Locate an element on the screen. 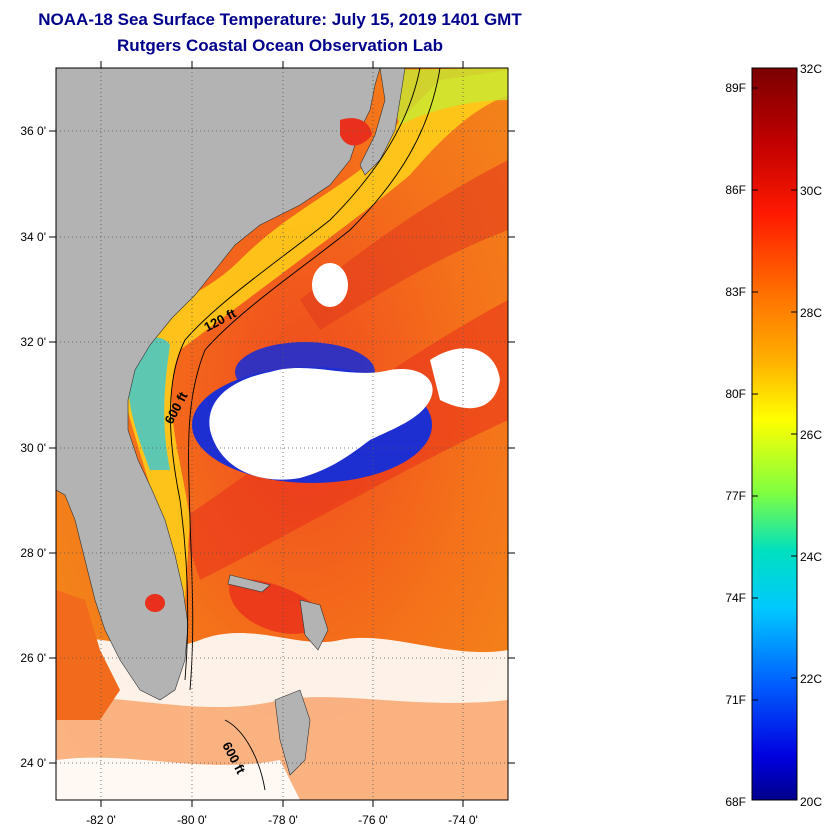 The height and width of the screenshot is (832, 833). colorbar-fahrenheit-label: 77F is located at coordinates (735, 496).